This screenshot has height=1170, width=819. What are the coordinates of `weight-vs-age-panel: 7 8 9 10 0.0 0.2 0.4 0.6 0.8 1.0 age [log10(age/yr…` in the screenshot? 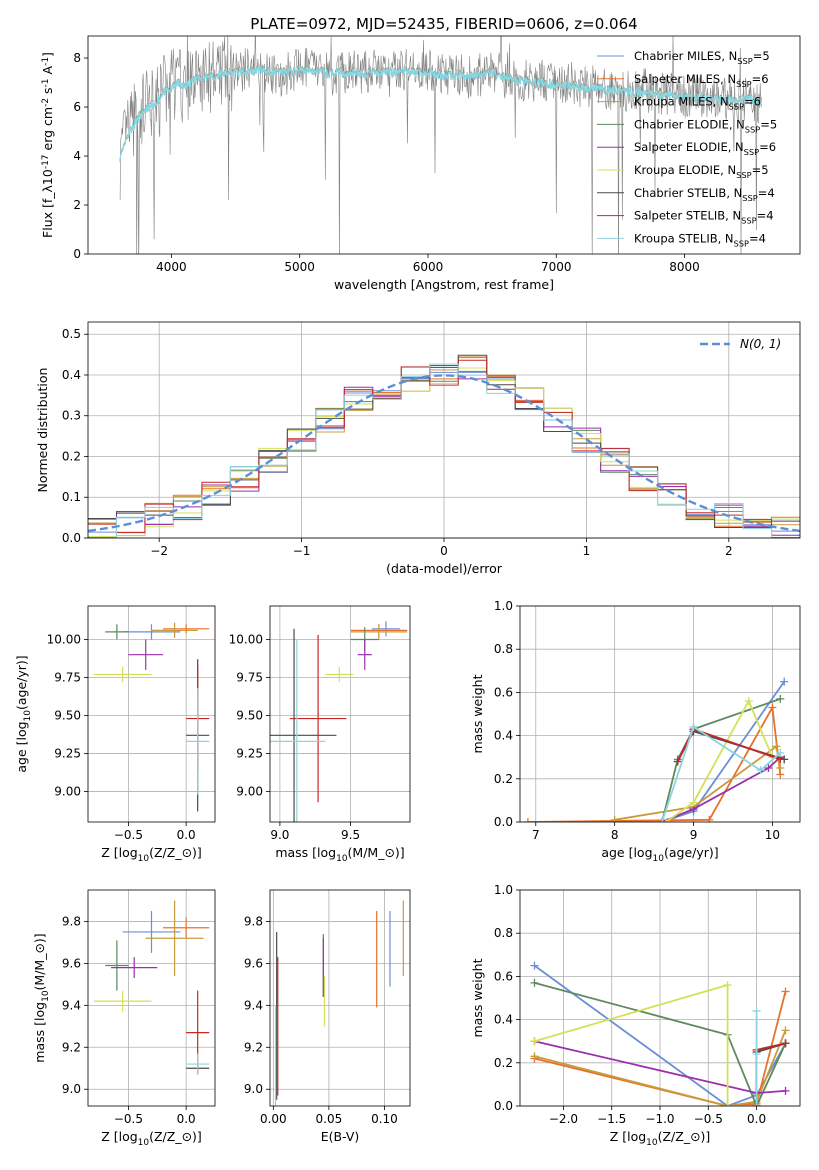 It's located at (635, 731).